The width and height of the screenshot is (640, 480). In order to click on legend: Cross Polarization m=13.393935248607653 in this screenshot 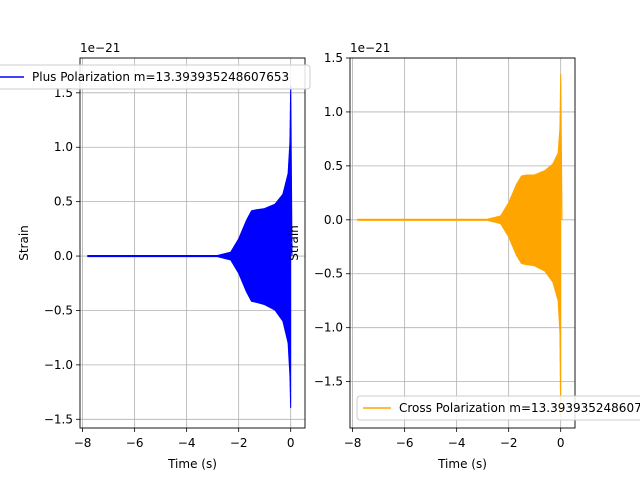, I will do `click(498, 408)`.